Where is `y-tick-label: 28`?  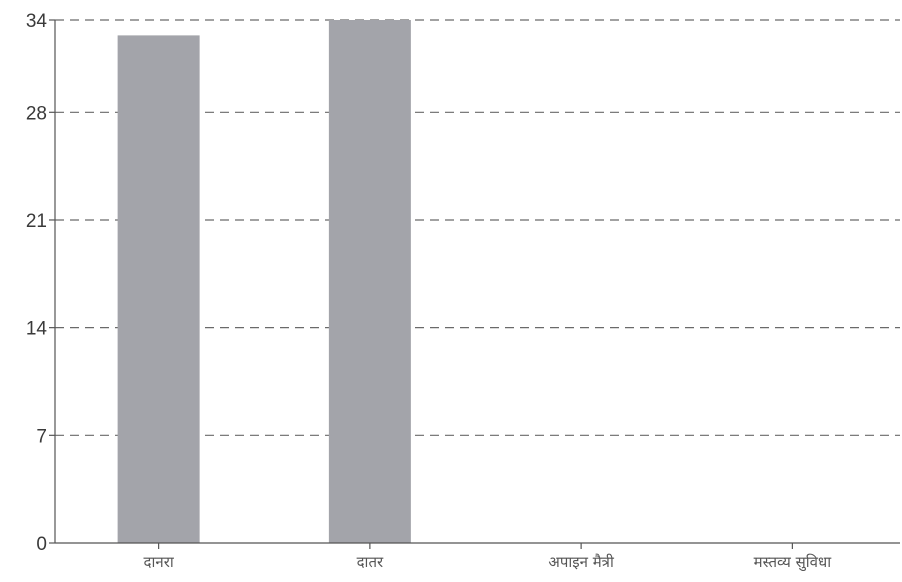
y-tick-label: 28 is located at coordinates (36, 113).